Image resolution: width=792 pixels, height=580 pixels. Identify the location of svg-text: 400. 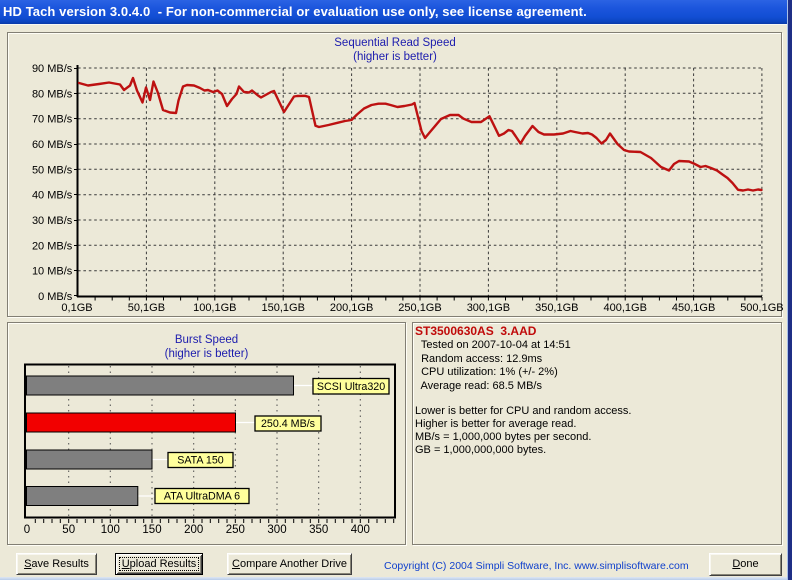
(360, 530).